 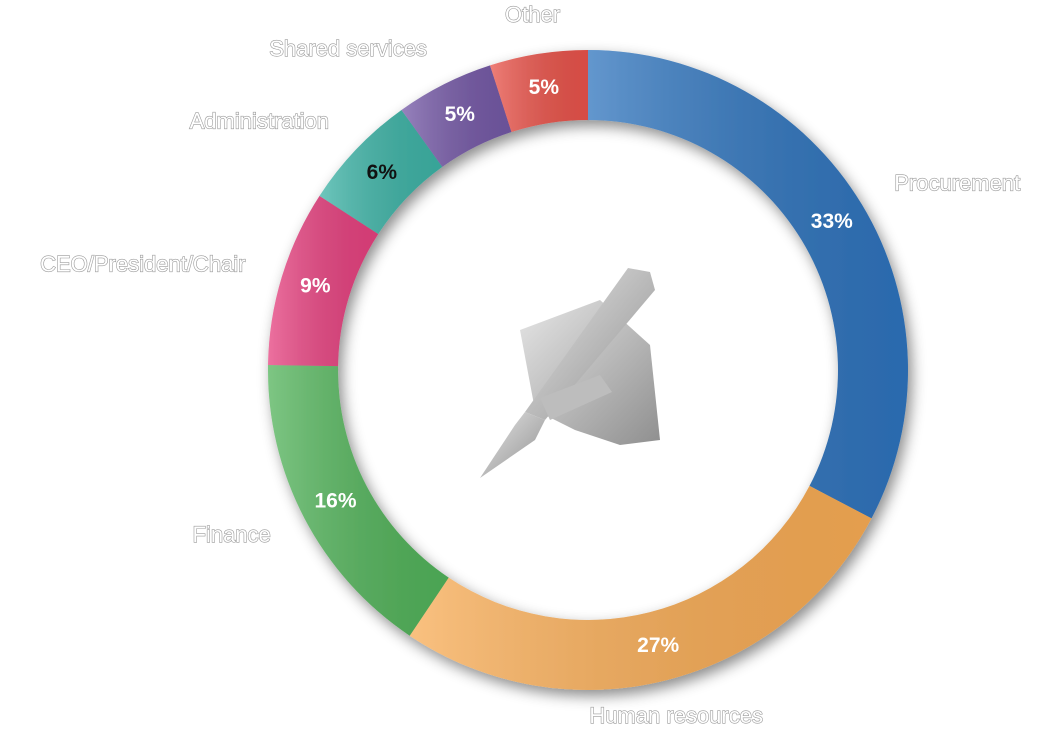 I want to click on category-label: Other, so click(x=532, y=14).